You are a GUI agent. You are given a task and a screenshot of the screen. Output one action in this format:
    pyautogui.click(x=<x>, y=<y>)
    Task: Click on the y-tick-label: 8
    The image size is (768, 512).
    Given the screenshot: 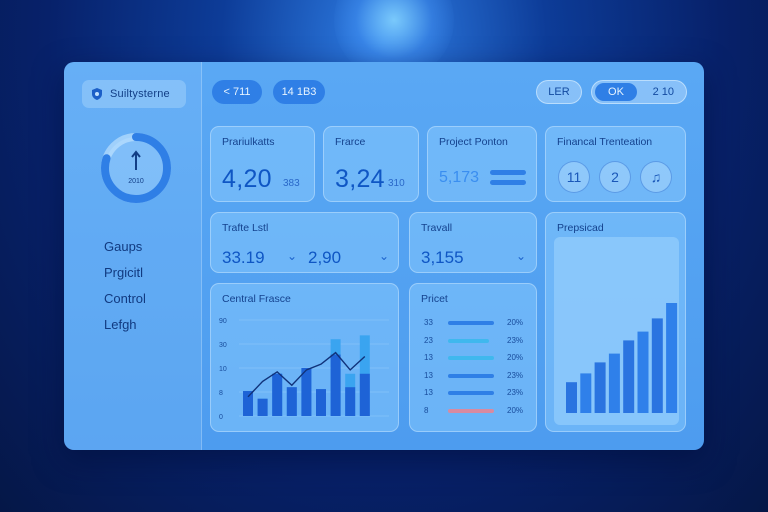 What is the action you would take?
    pyautogui.click(x=221, y=393)
    